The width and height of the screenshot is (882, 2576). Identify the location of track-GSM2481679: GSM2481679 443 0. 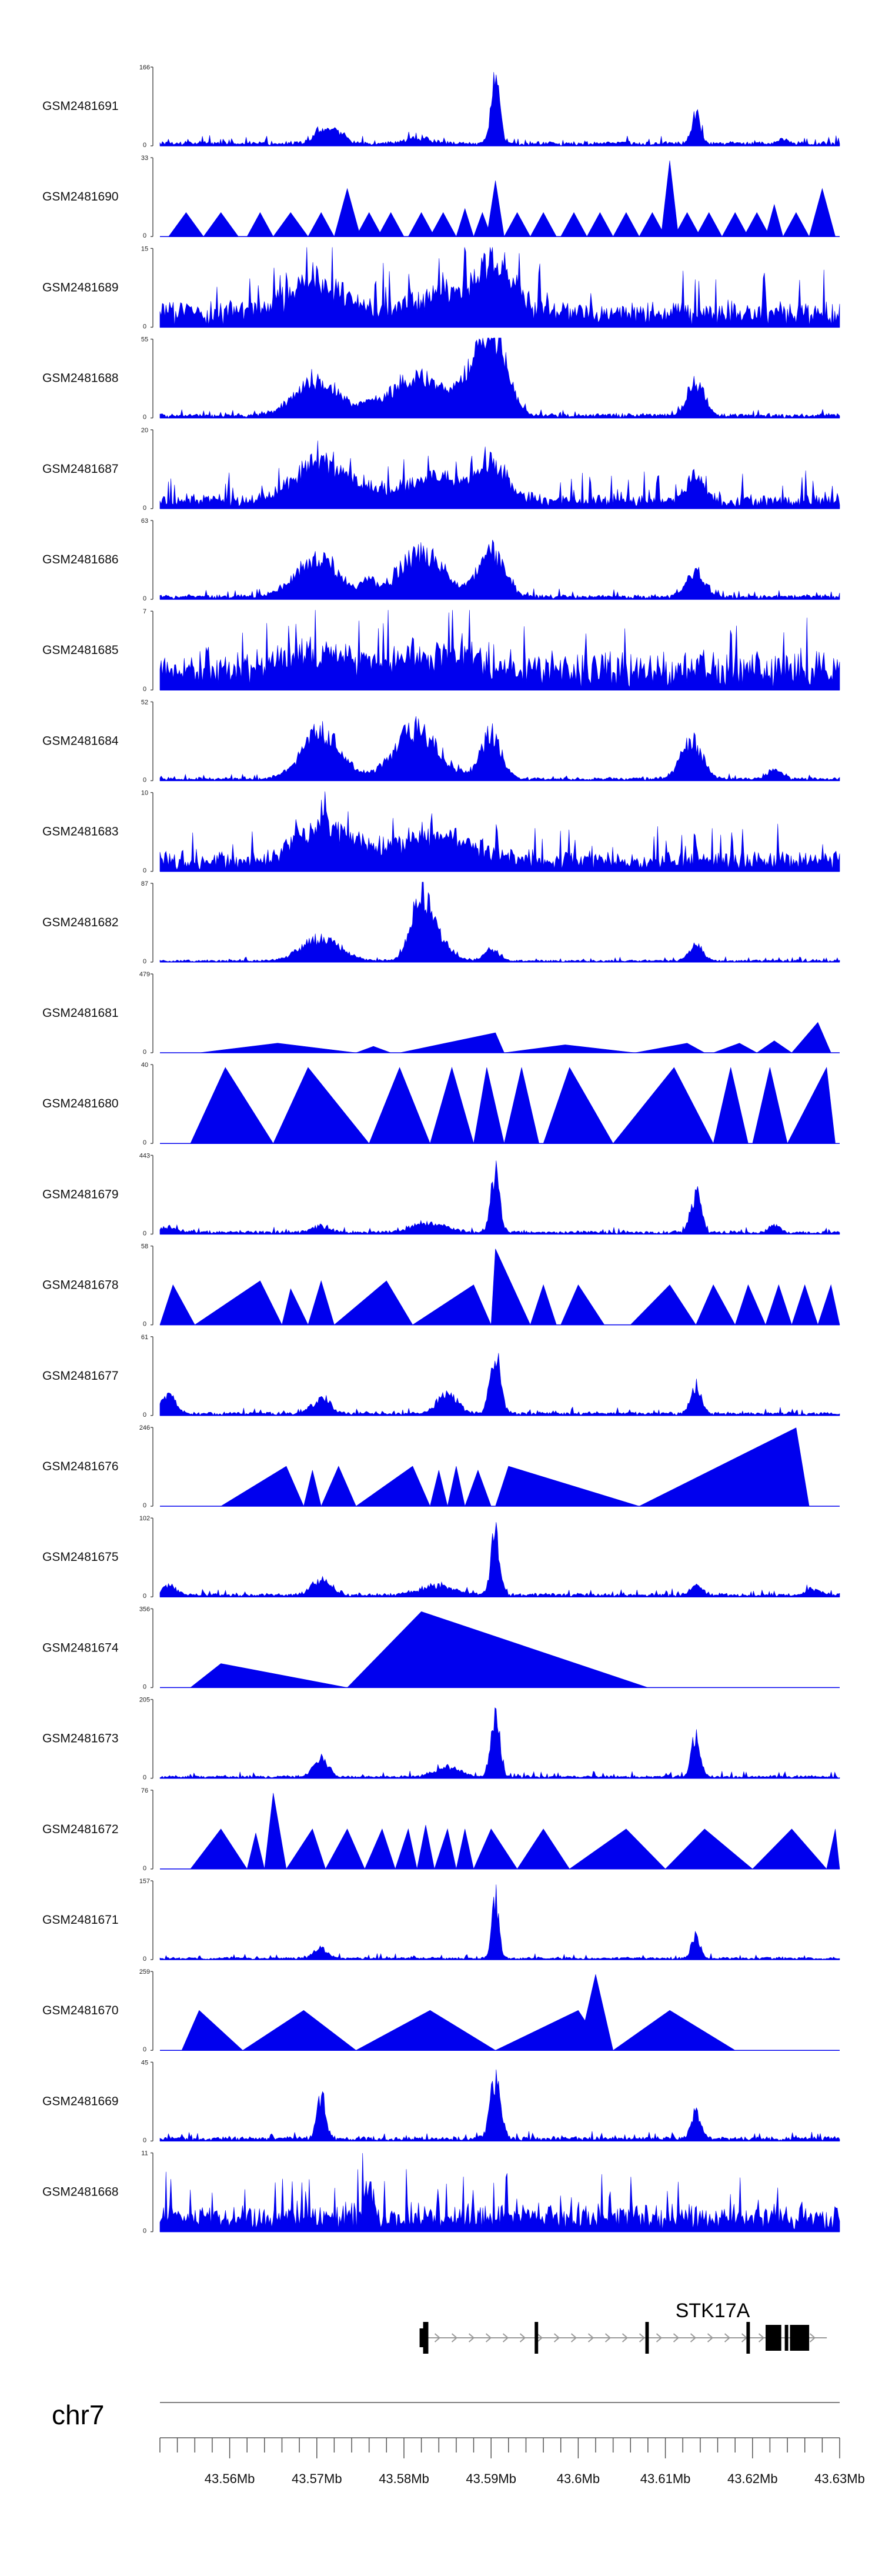
(441, 1194).